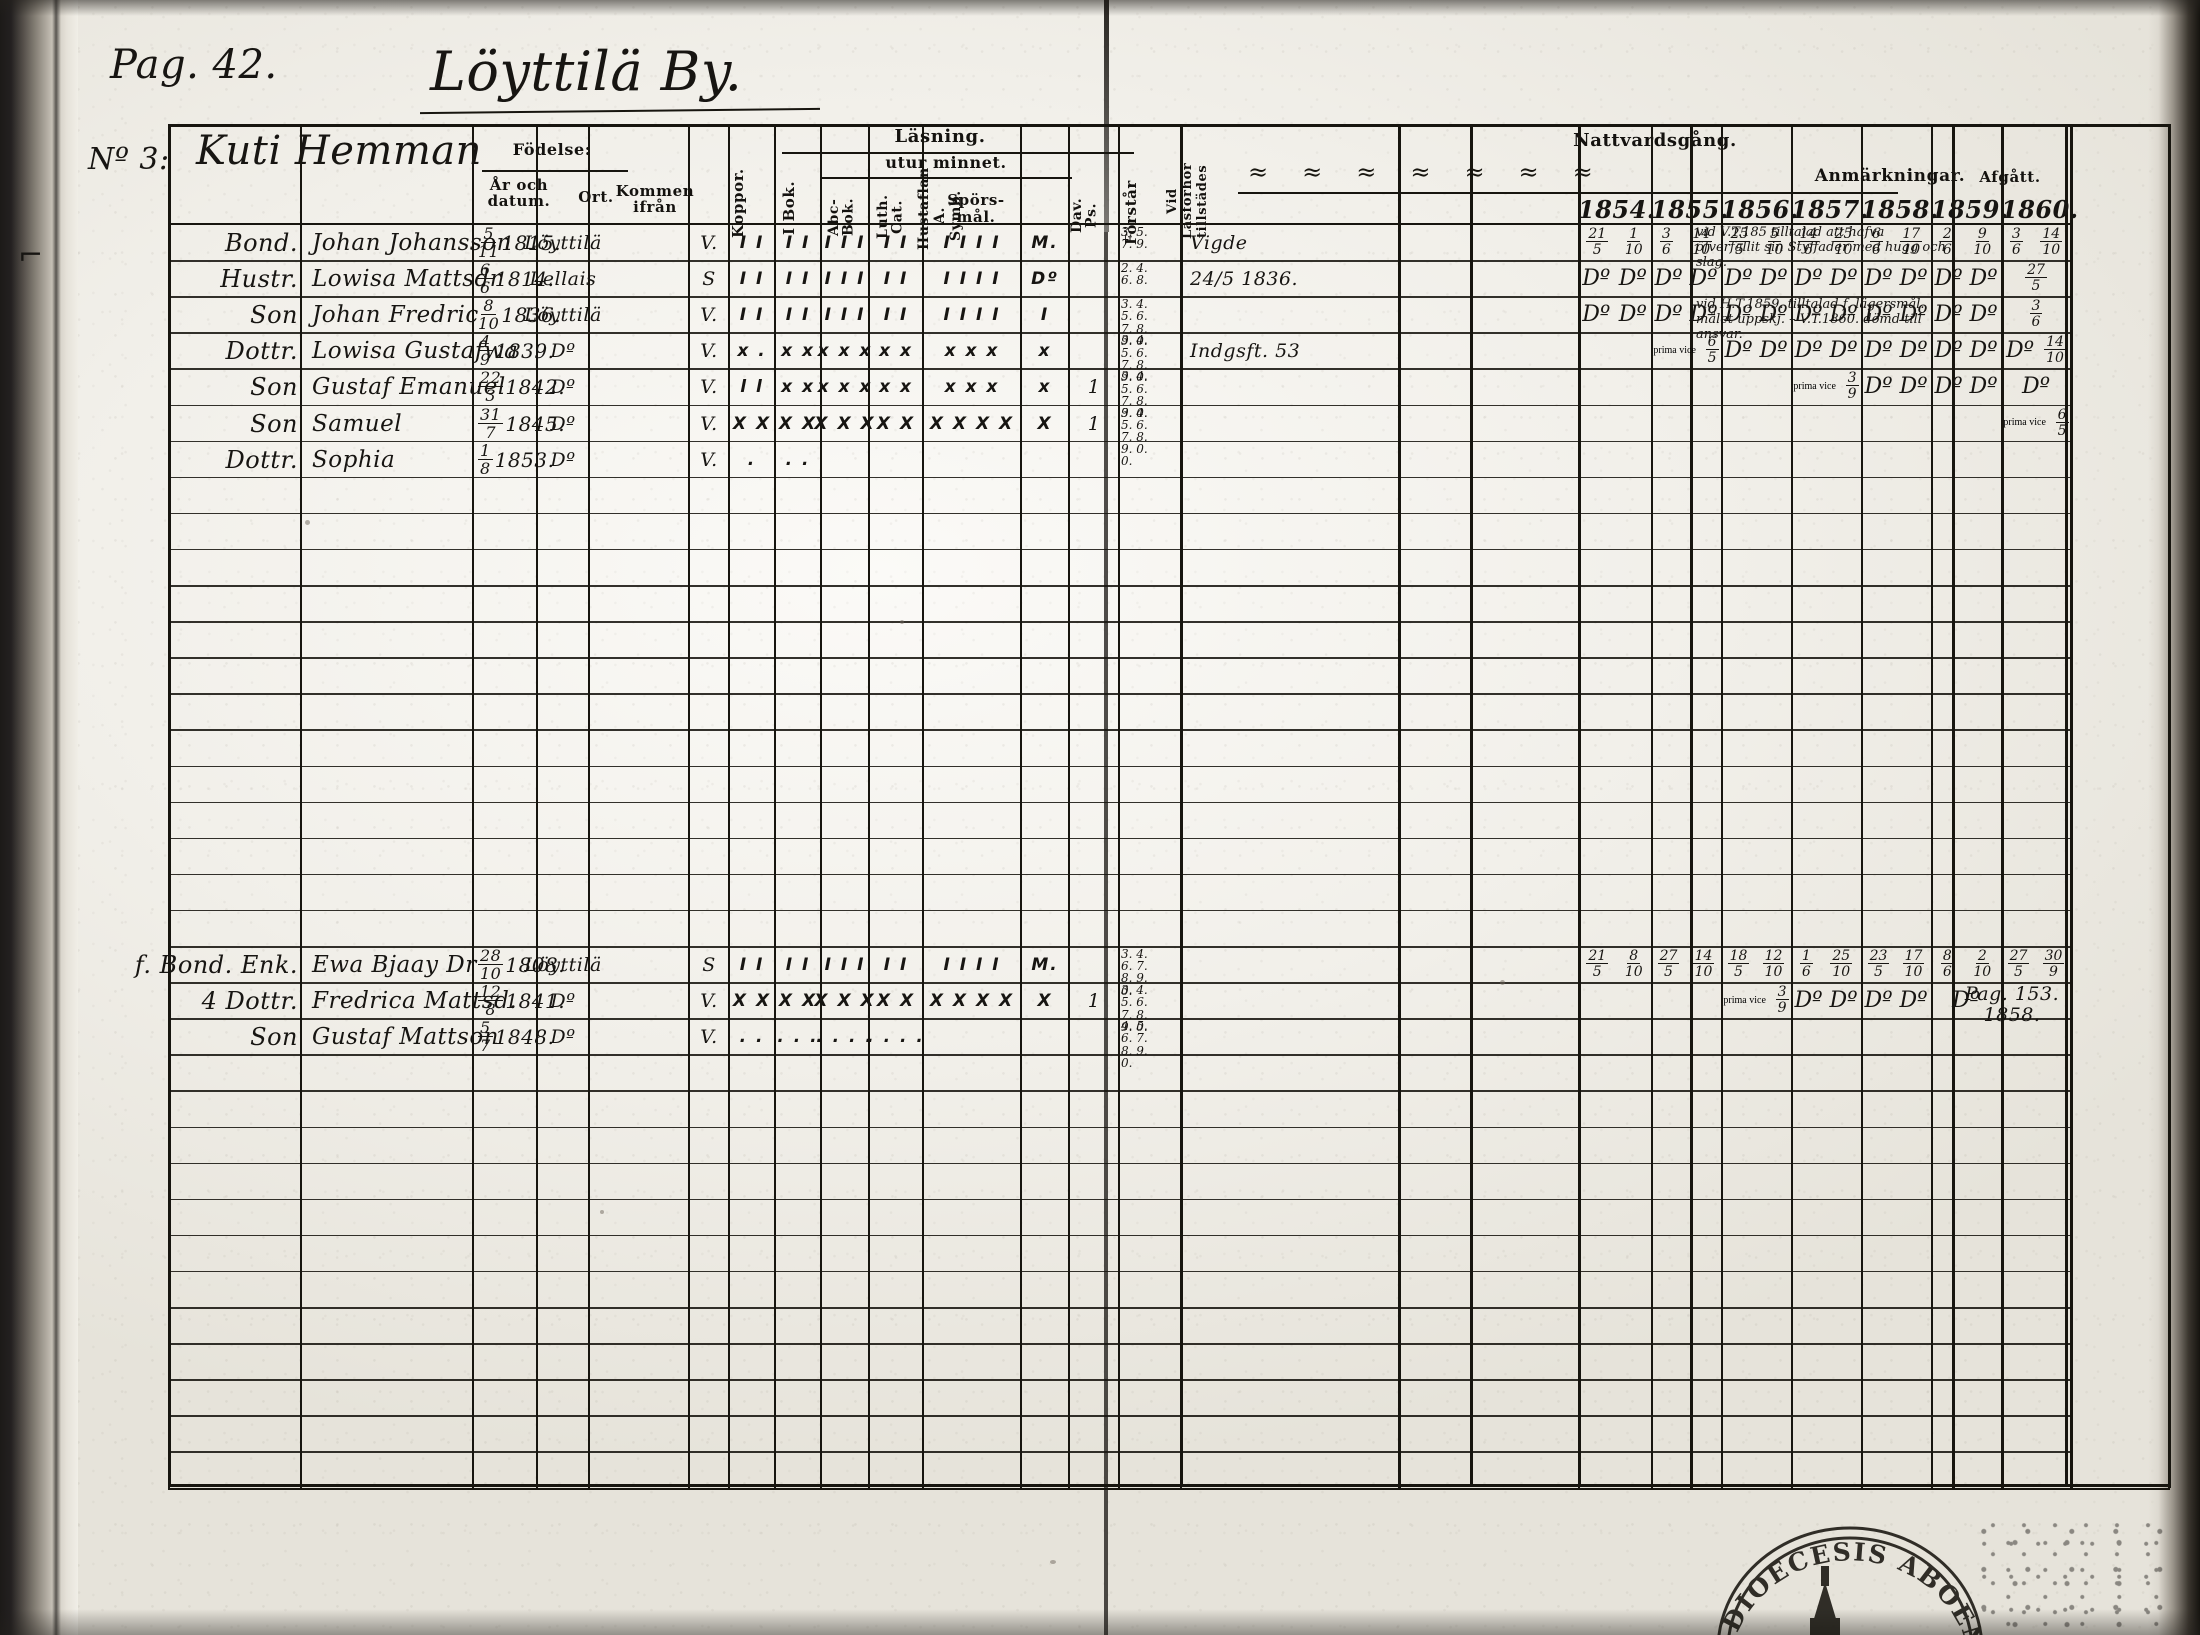  What do you see at coordinates (1686, 964) in the screenshot?
I see `communion-entry: 27 5 14 10` at bounding box center [1686, 964].